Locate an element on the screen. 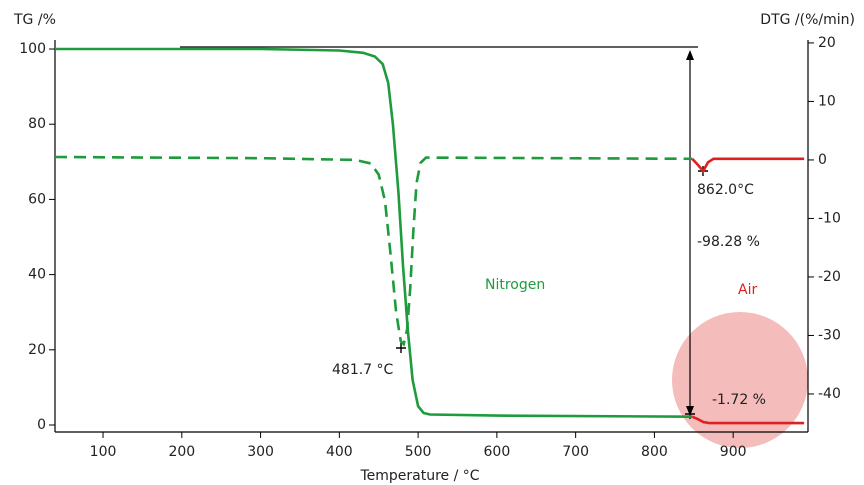 This screenshot has width=864, height=485. x-tick-label: 700 is located at coordinates (575, 452).